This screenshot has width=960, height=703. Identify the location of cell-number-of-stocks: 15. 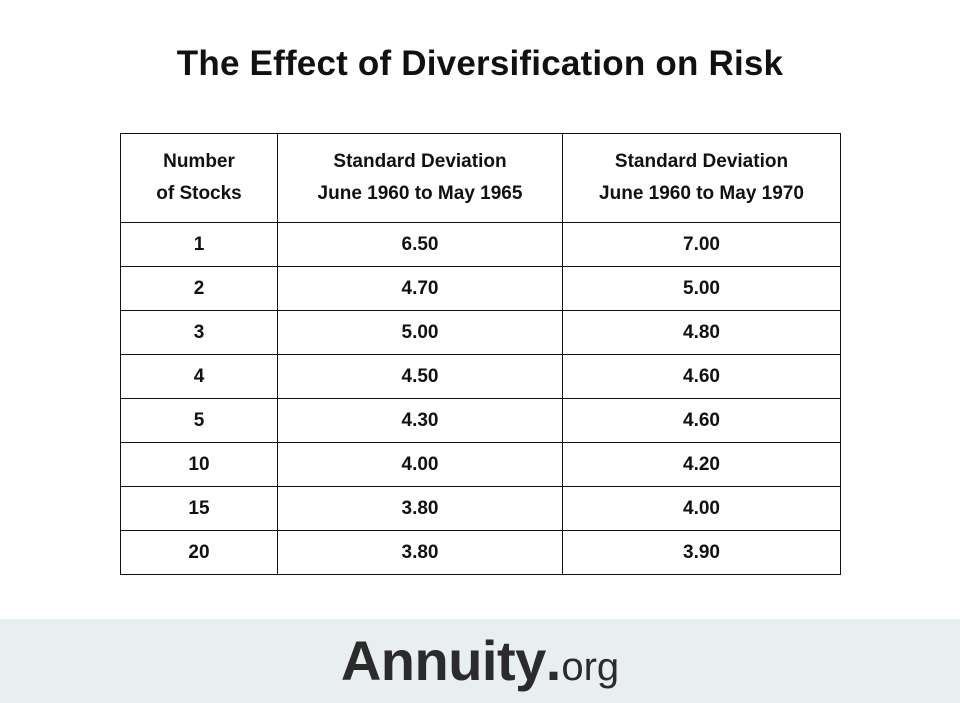
(199, 508).